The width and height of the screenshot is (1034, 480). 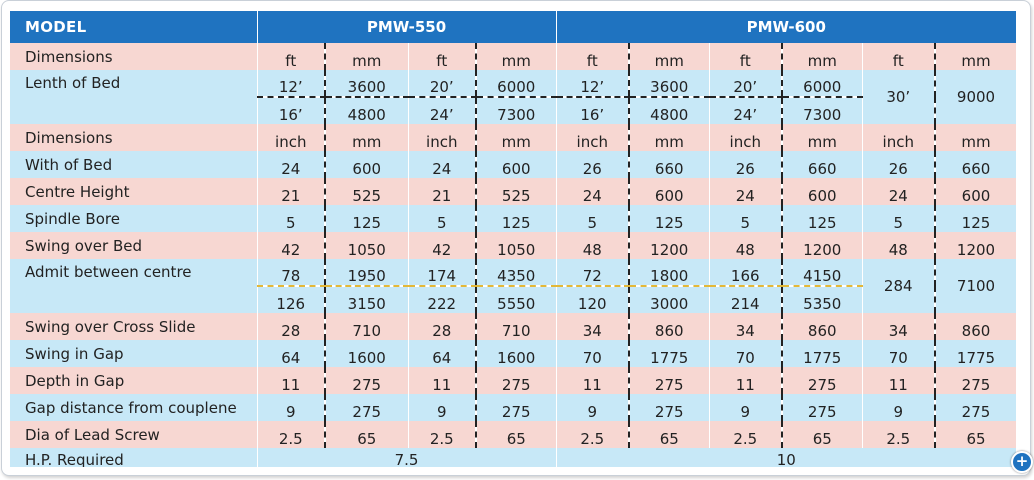 What do you see at coordinates (592, 299) in the screenshot?
I see `value-cell: 120` at bounding box center [592, 299].